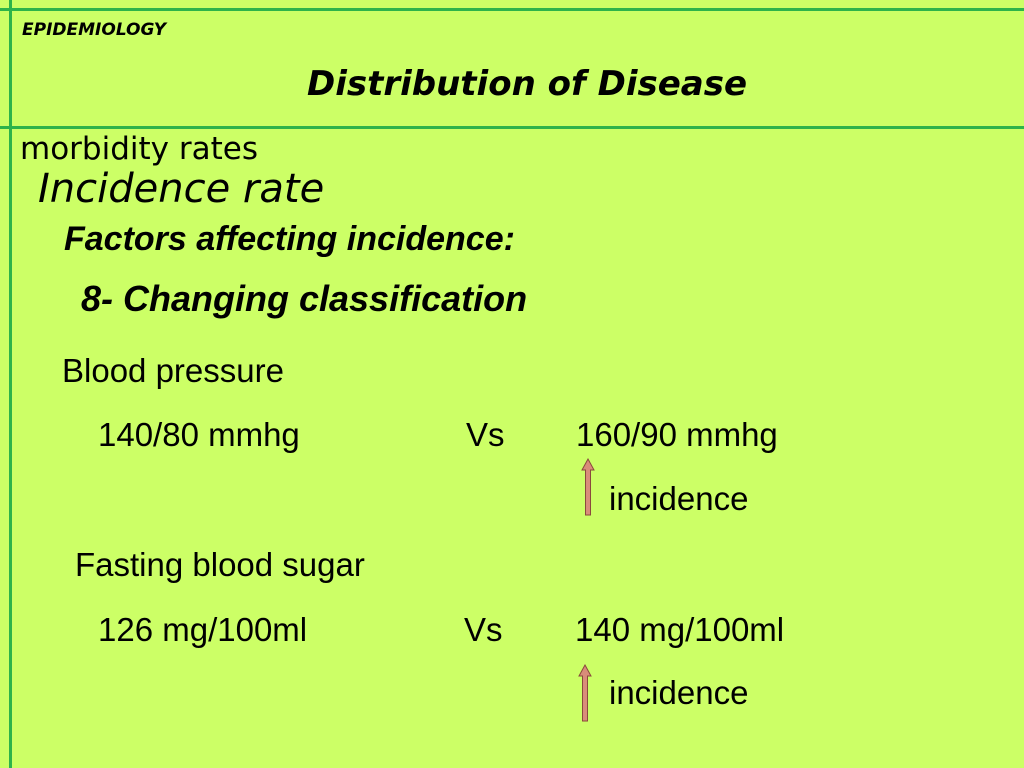  What do you see at coordinates (679, 692) in the screenshot?
I see `fasting-sugar-effect: incidence` at bounding box center [679, 692].